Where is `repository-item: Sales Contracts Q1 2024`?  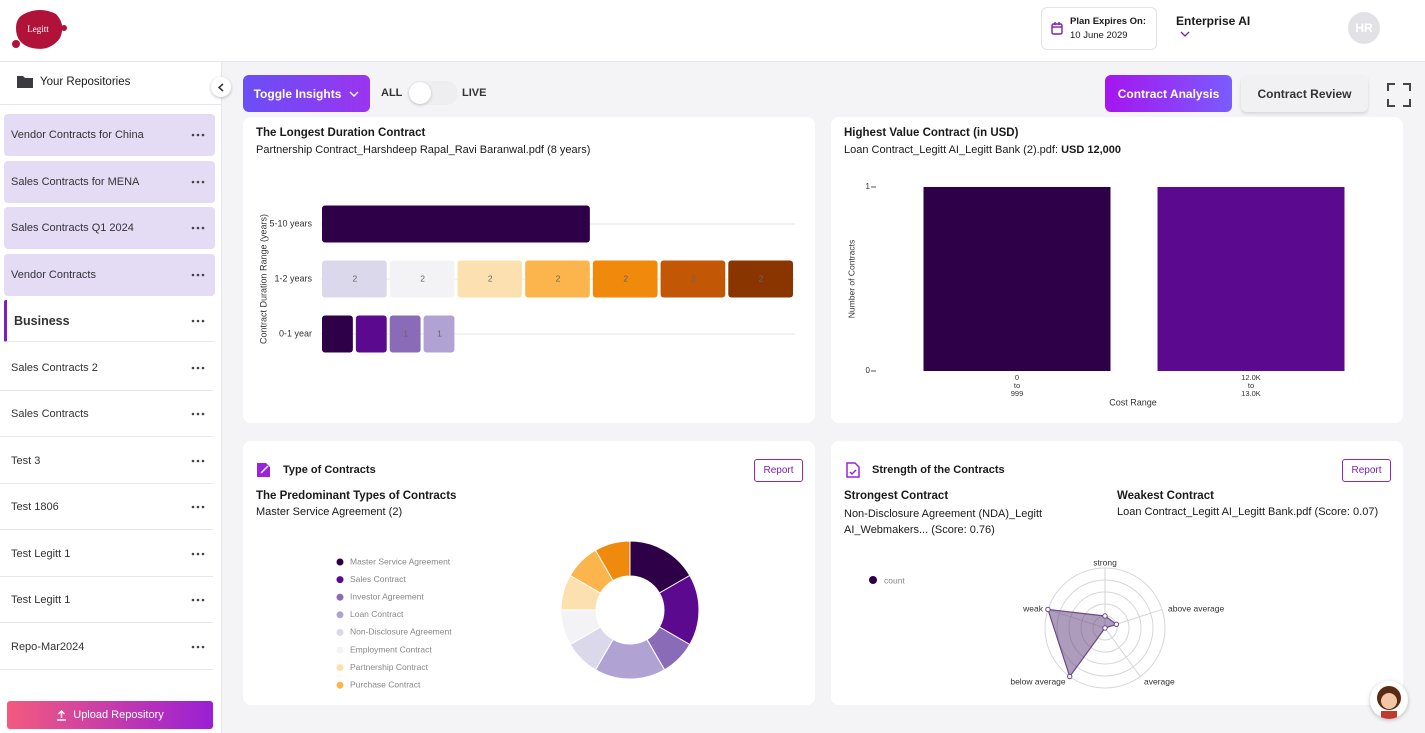 repository-item: Sales Contracts Q1 2024 is located at coordinates (110, 228).